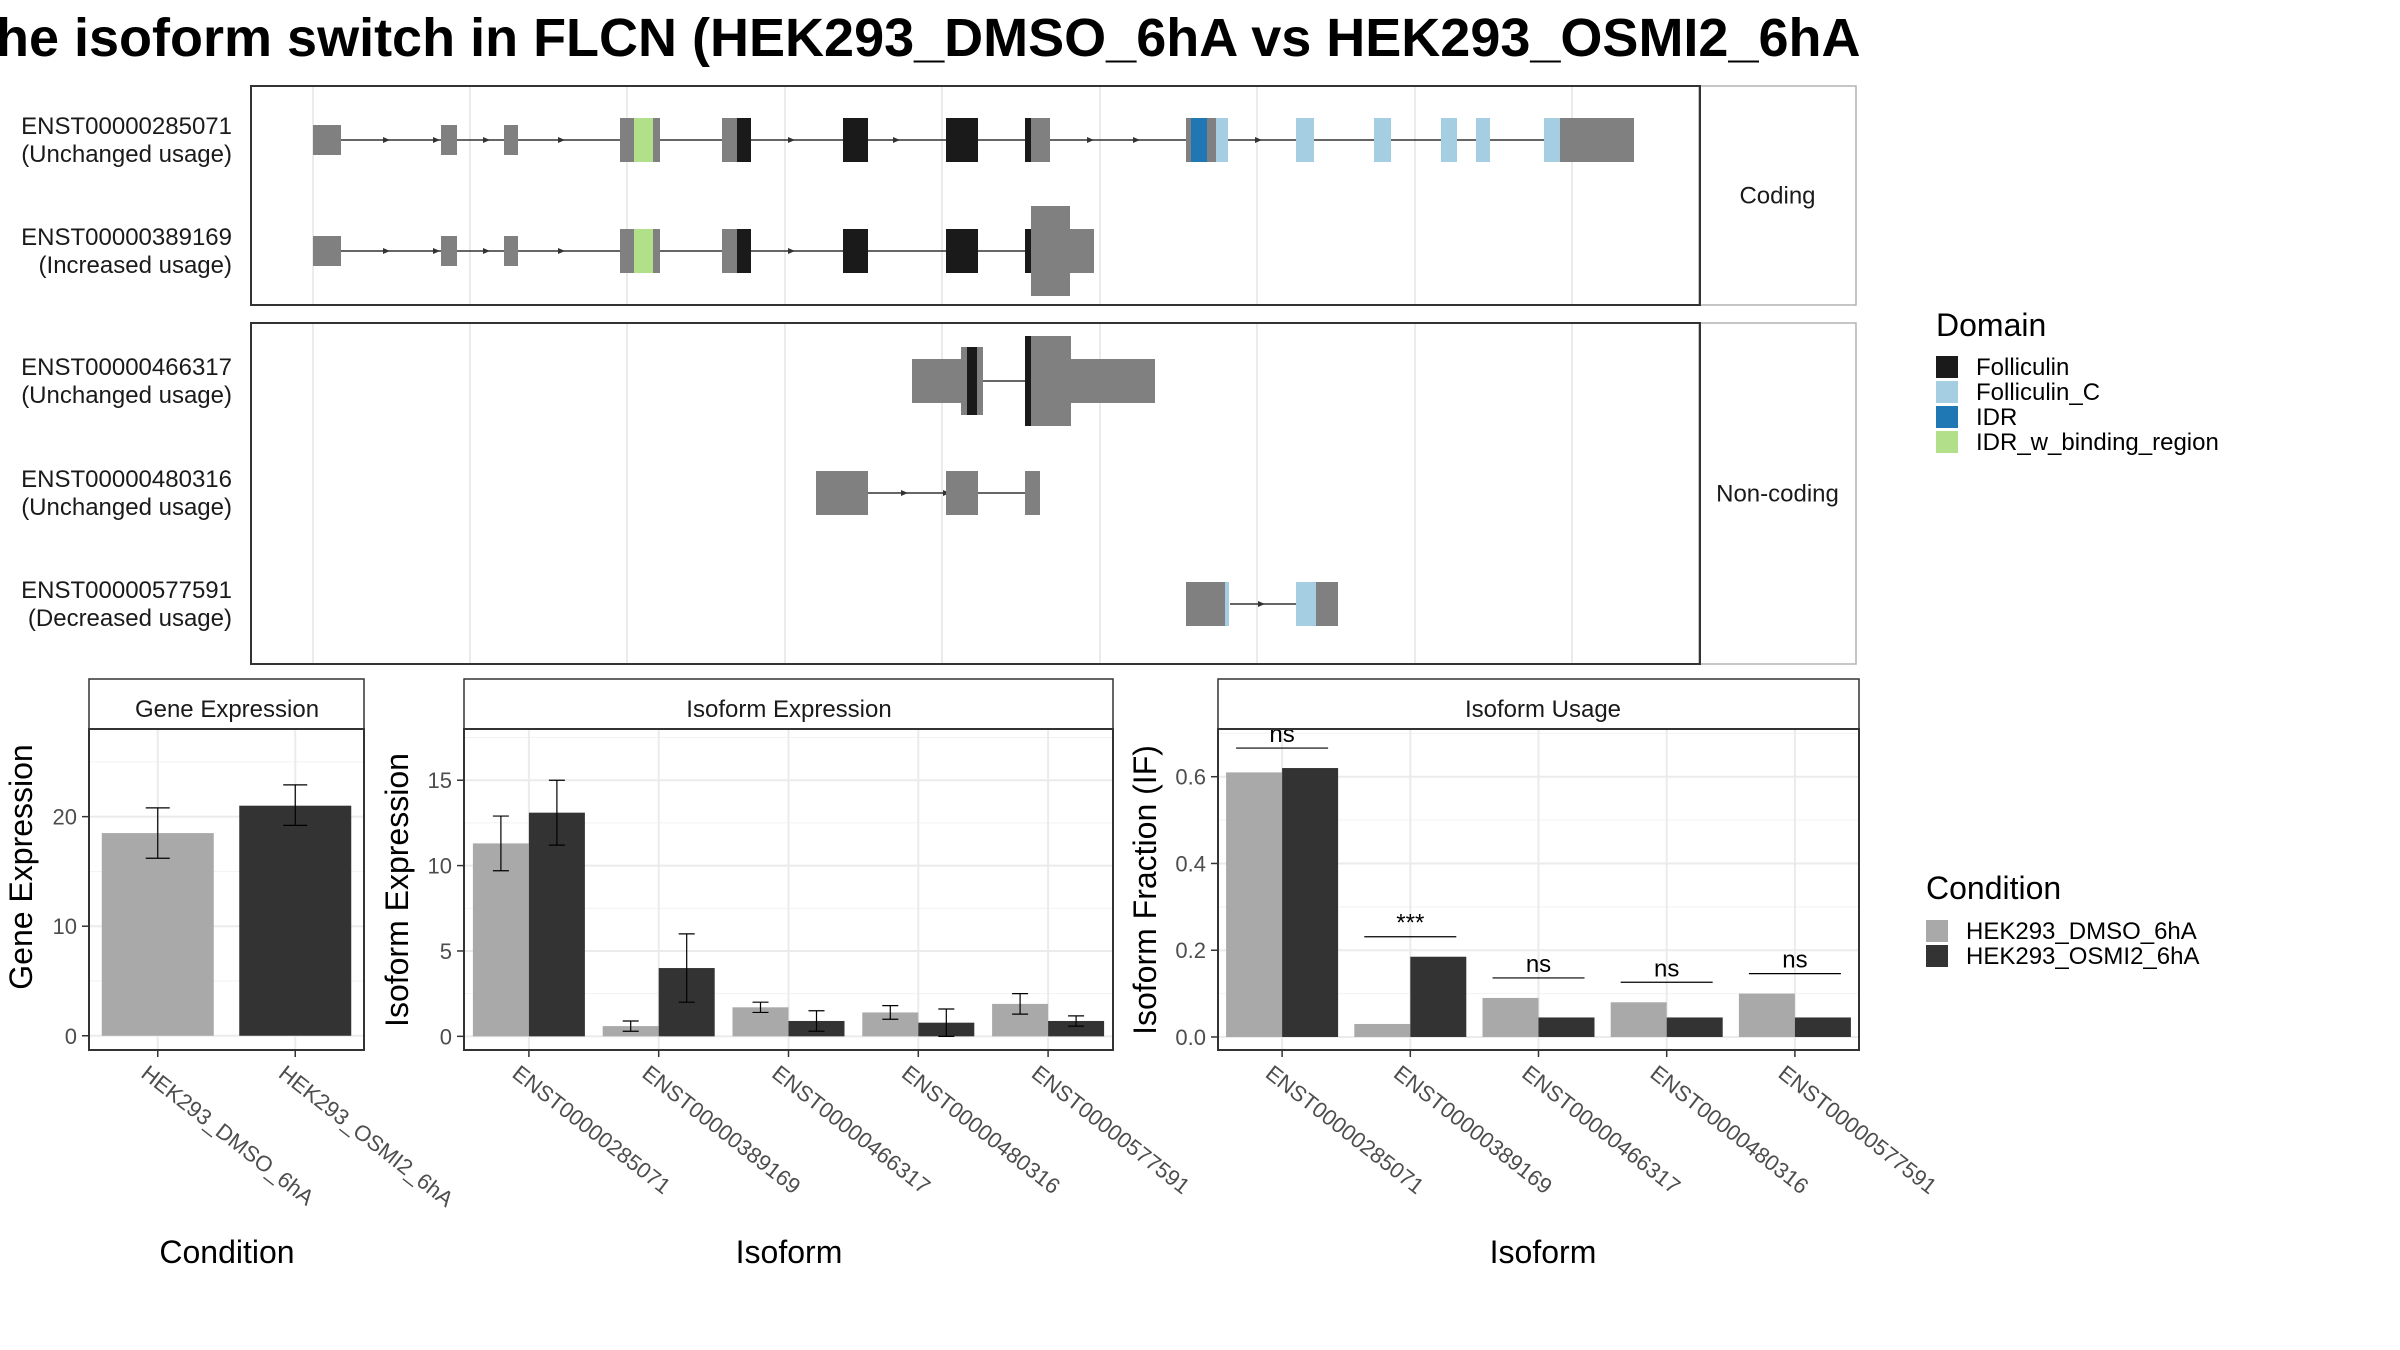 The image size is (2400, 1350). I want to click on legend-key-idr, so click(1947, 417).